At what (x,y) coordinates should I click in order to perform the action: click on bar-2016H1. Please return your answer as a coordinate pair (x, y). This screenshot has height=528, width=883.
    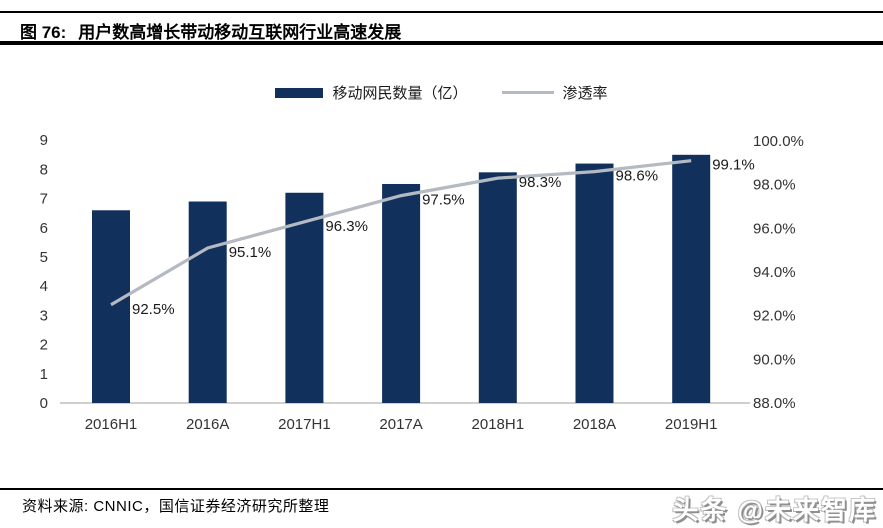
    Looking at the image, I should click on (111, 306).